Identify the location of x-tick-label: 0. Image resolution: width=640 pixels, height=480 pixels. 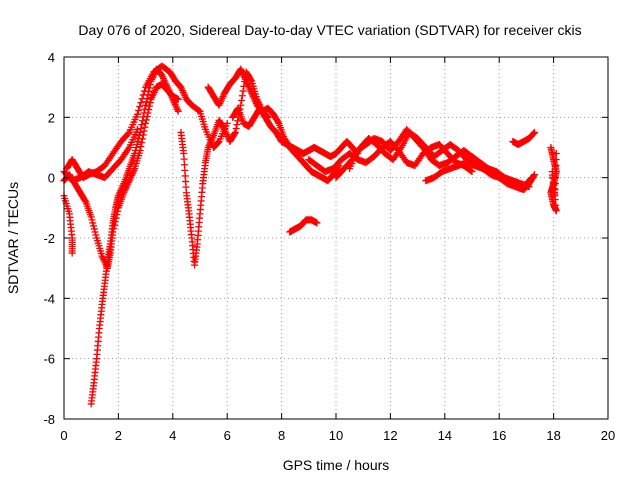
(63, 435).